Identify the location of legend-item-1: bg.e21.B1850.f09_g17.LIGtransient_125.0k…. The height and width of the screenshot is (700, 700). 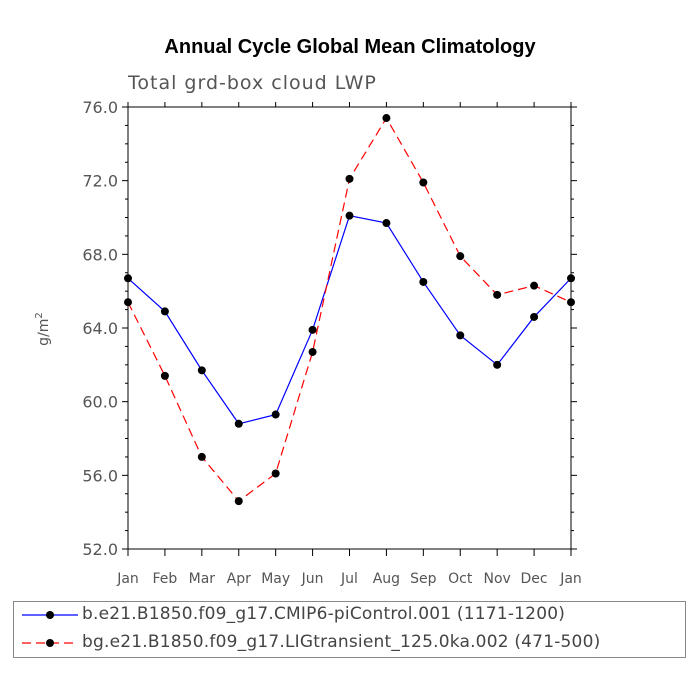
(349, 643).